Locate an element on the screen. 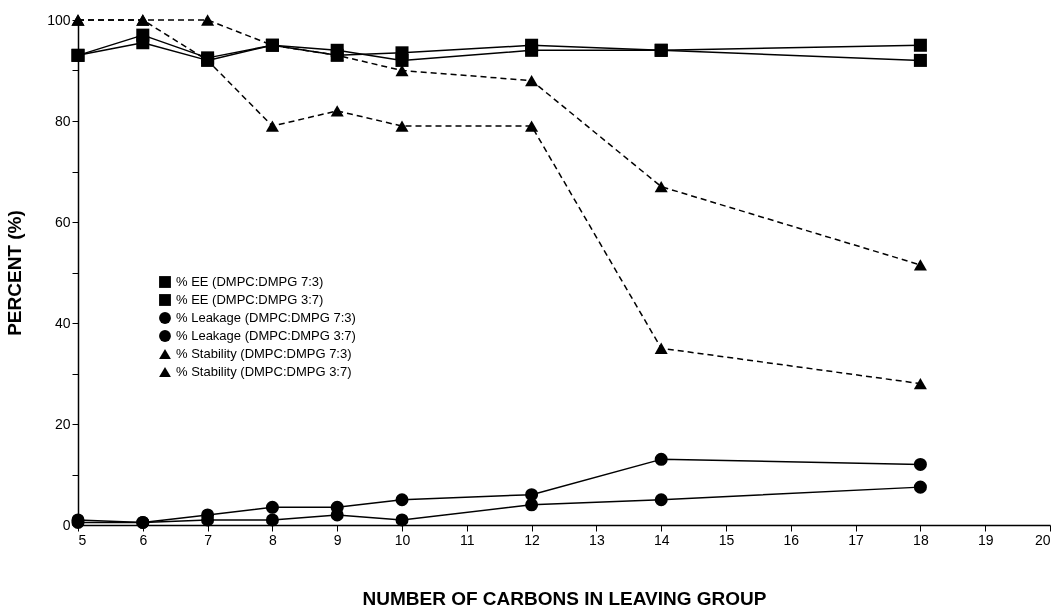 The image size is (1062, 615). x-tick-label: 16 is located at coordinates (791, 539).